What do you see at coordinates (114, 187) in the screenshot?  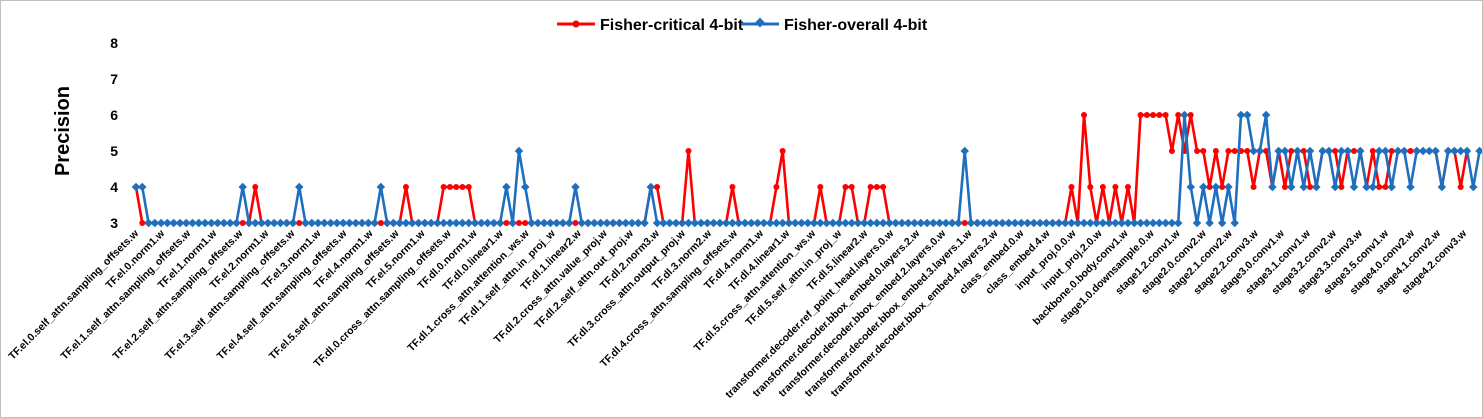 I see `y-tick-label: 4` at bounding box center [114, 187].